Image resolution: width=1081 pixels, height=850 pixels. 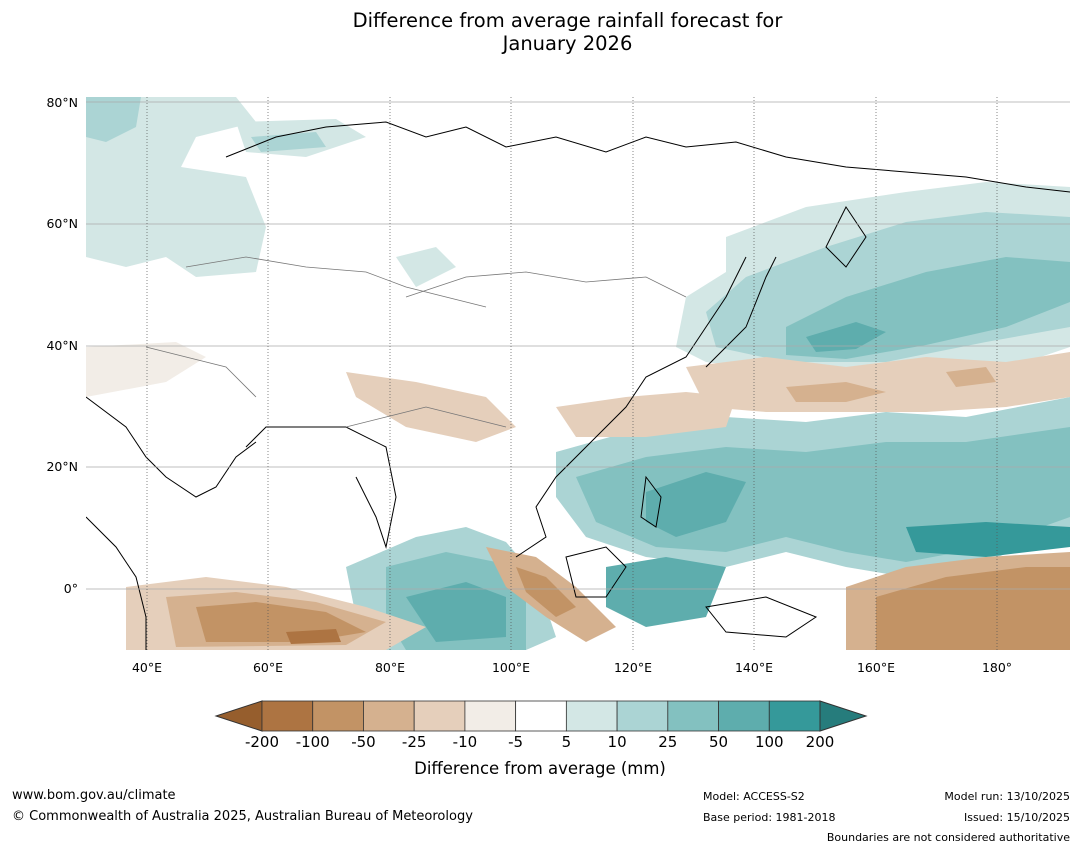 What do you see at coordinates (546, 284) in the screenshot?
I see `border-china-mongolia` at bounding box center [546, 284].